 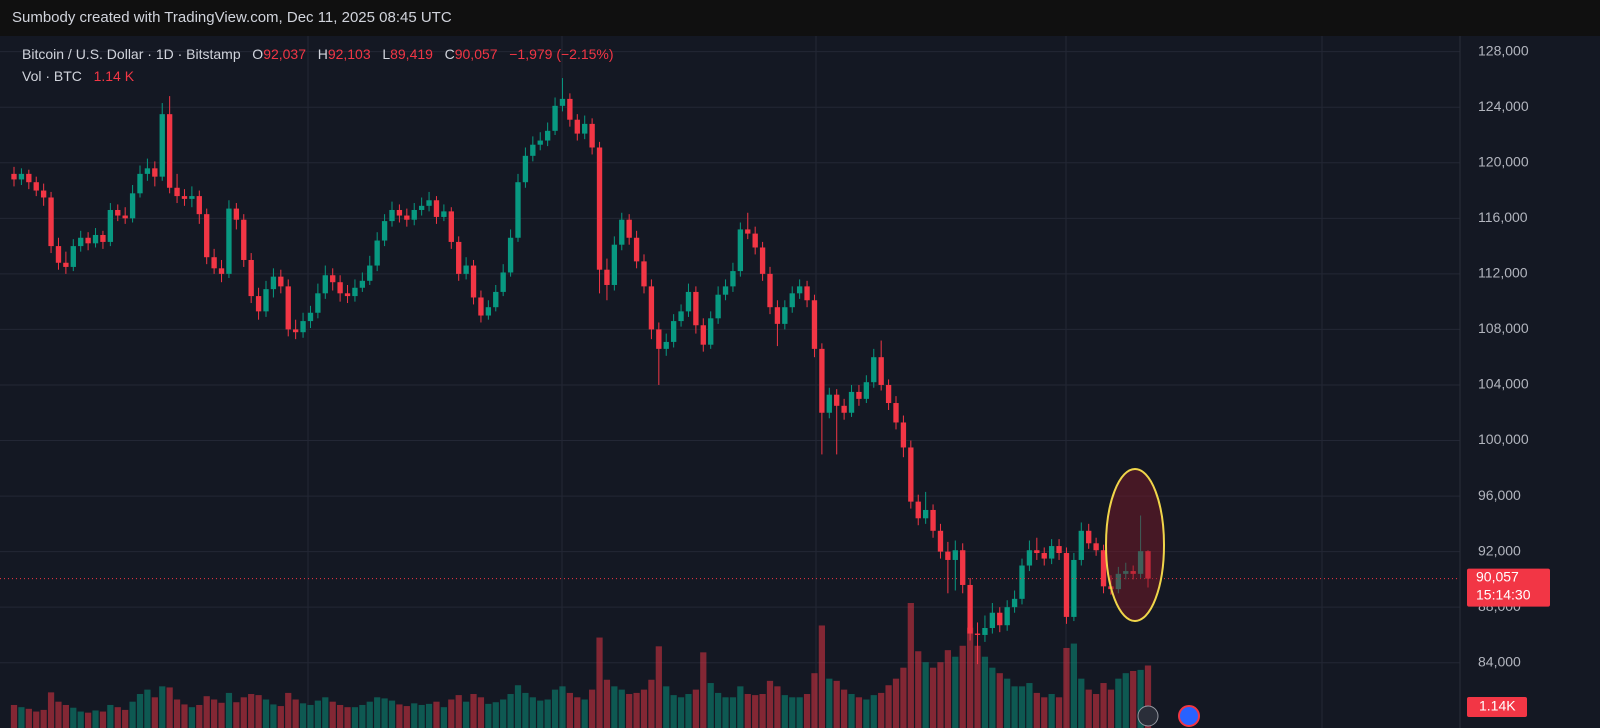 I want to click on y-tick-label: 108,000, so click(x=1503, y=328).